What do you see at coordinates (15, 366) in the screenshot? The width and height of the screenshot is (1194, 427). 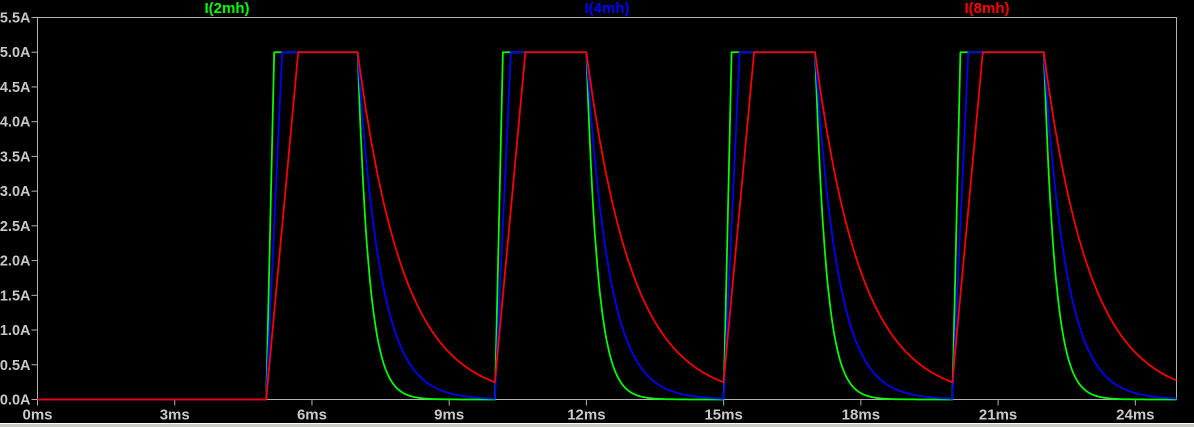 I see `y-axis-tick-label: 0.5A` at bounding box center [15, 366].